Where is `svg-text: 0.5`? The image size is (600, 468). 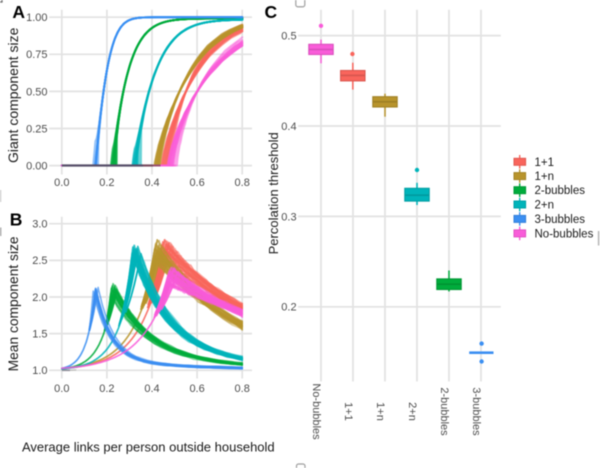
svg-text: 0.5 is located at coordinates (288, 37).